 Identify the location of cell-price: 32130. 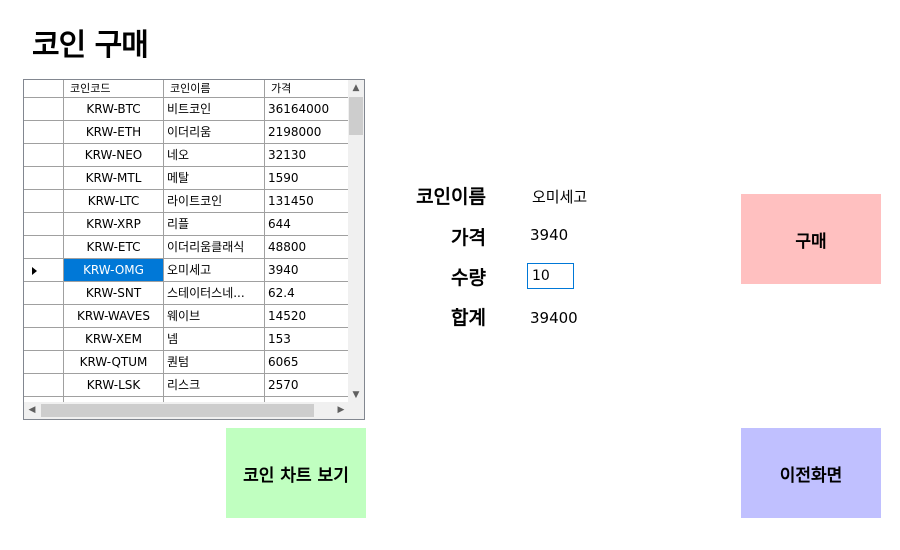
(307, 155).